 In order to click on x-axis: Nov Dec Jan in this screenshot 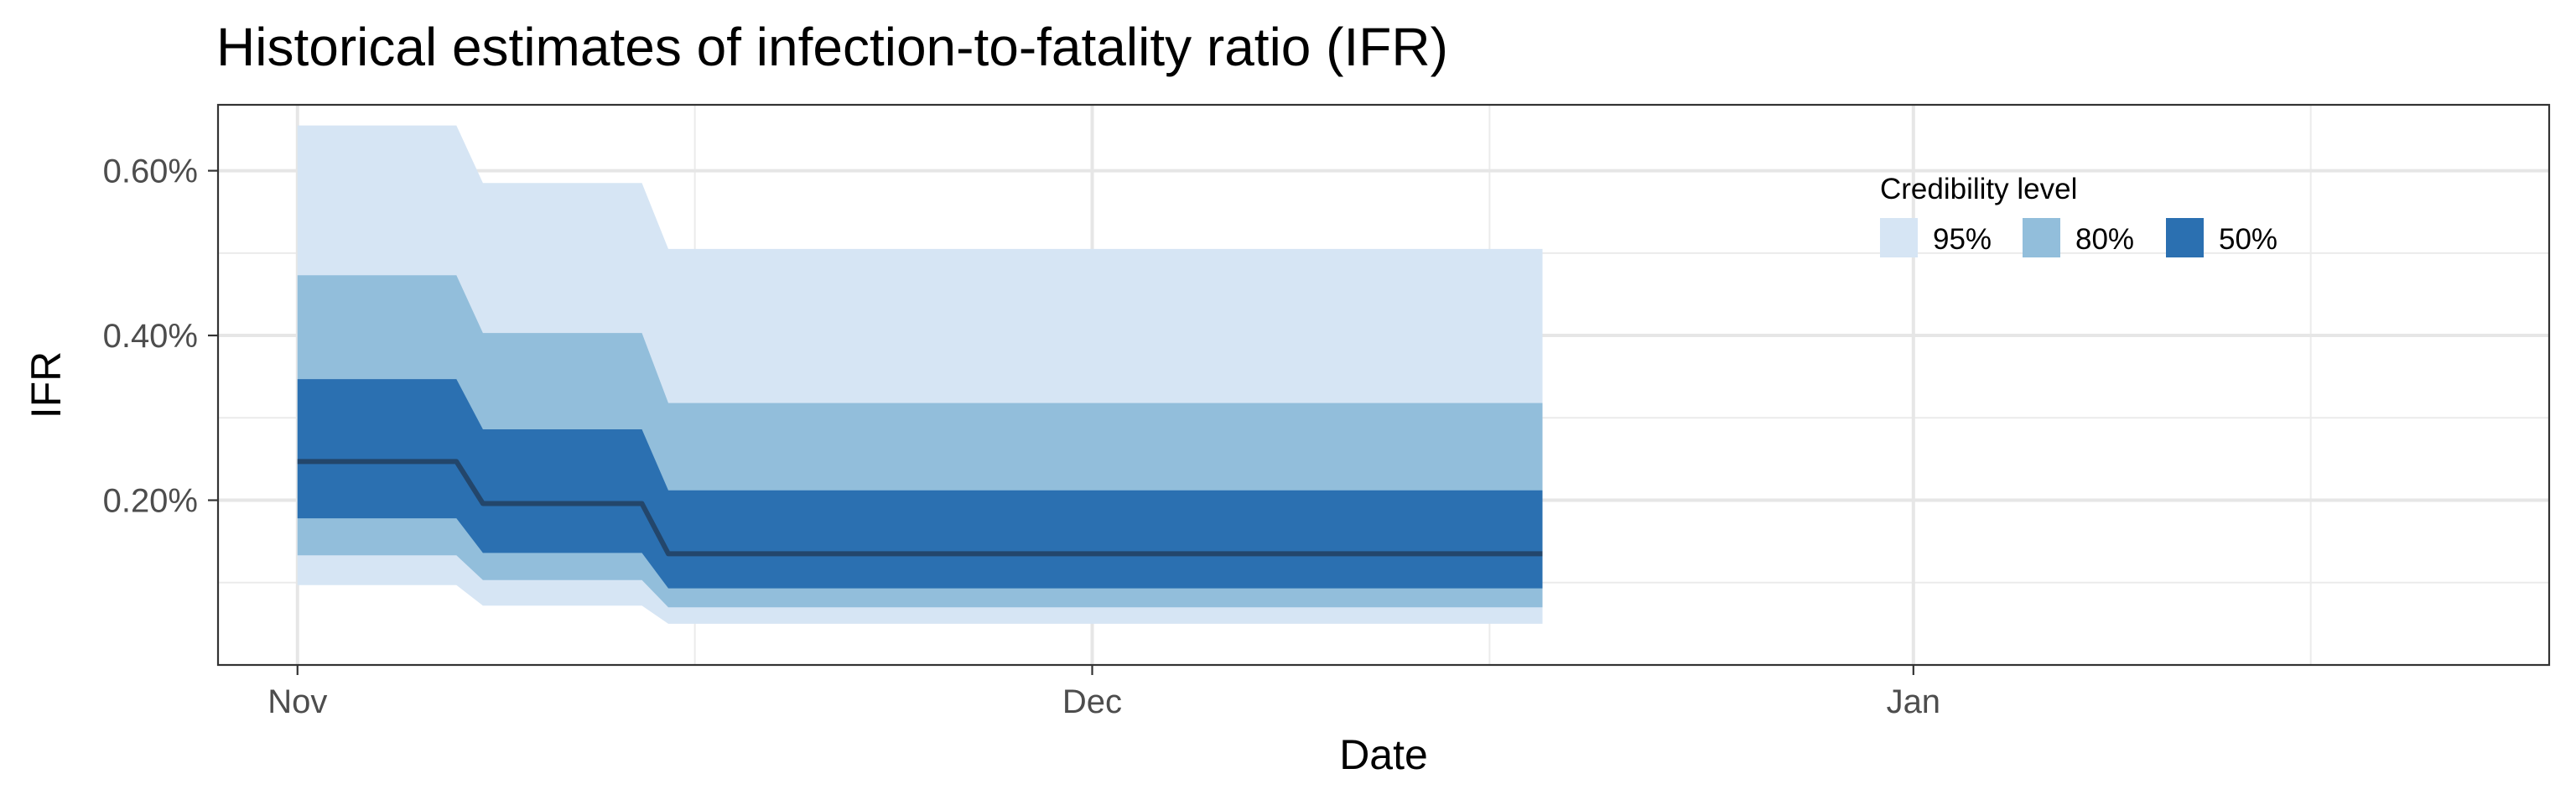, I will do `click(1103, 692)`.